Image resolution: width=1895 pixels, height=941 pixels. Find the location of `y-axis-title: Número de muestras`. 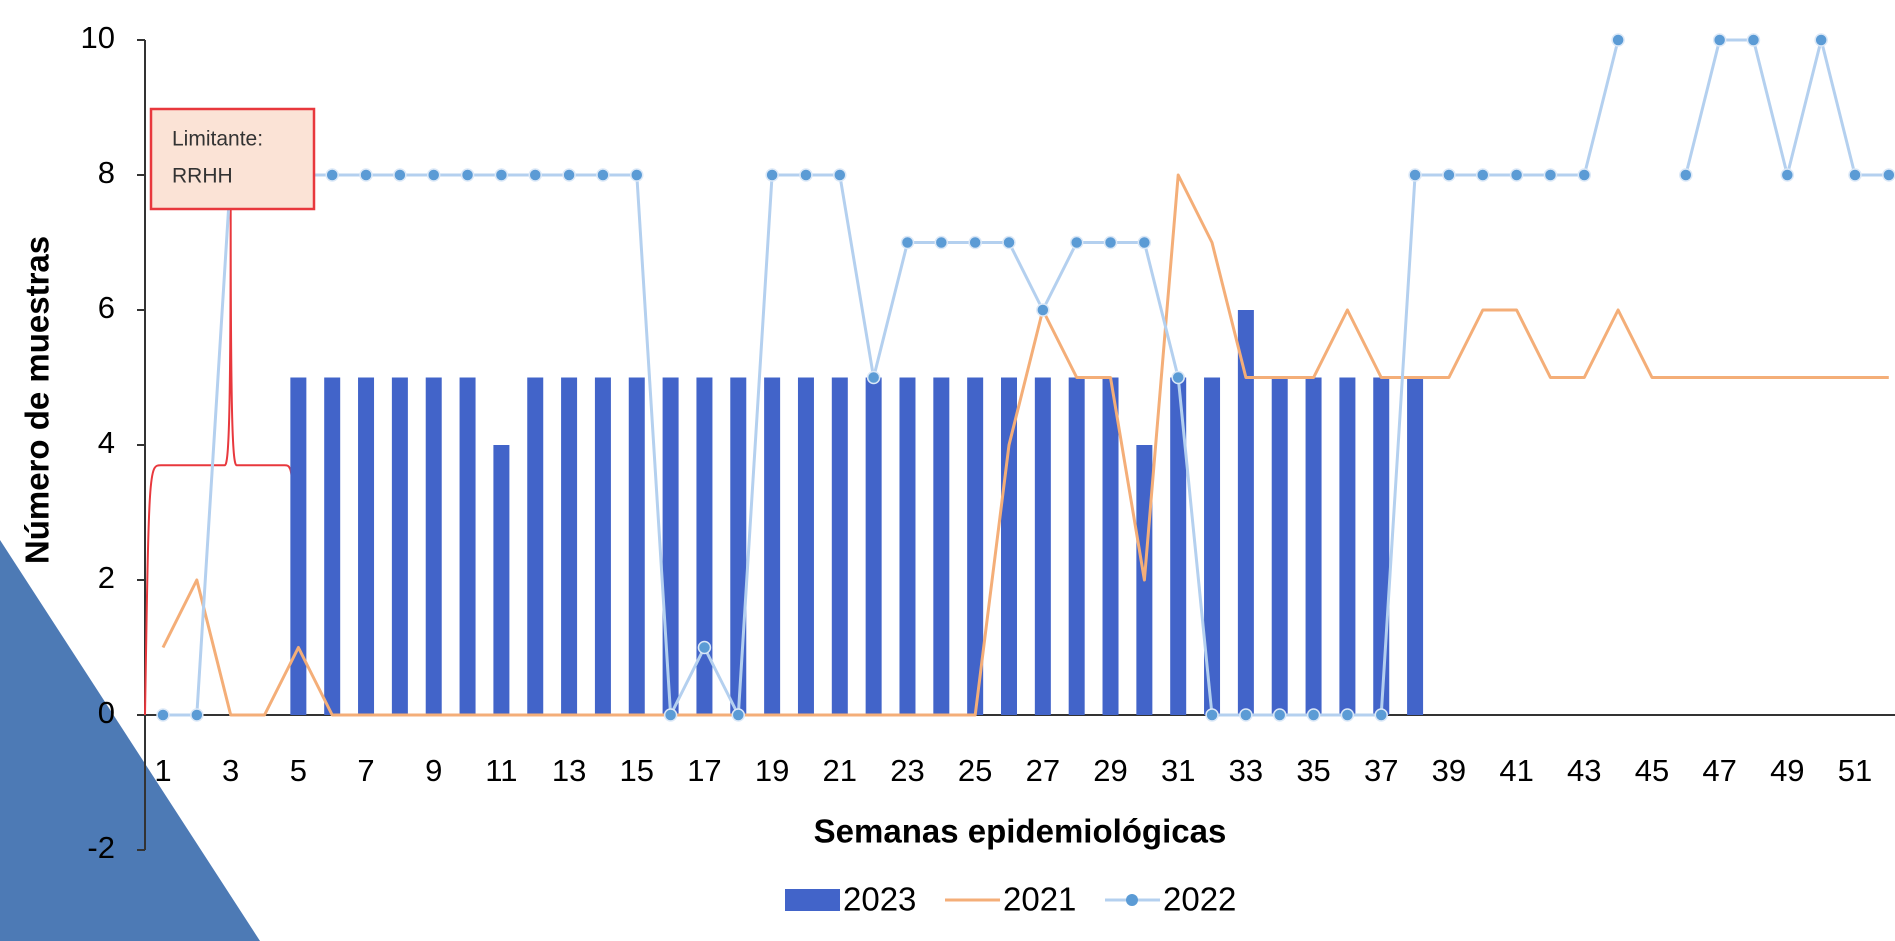

y-axis-title: Número de muestras is located at coordinates (37, 400).